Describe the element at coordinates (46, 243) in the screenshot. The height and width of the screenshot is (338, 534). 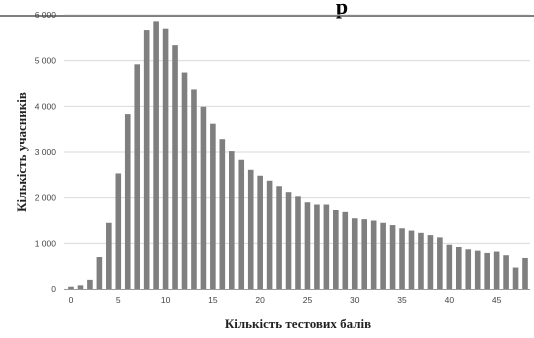
I see `y-tick-label: 1 000` at that location.